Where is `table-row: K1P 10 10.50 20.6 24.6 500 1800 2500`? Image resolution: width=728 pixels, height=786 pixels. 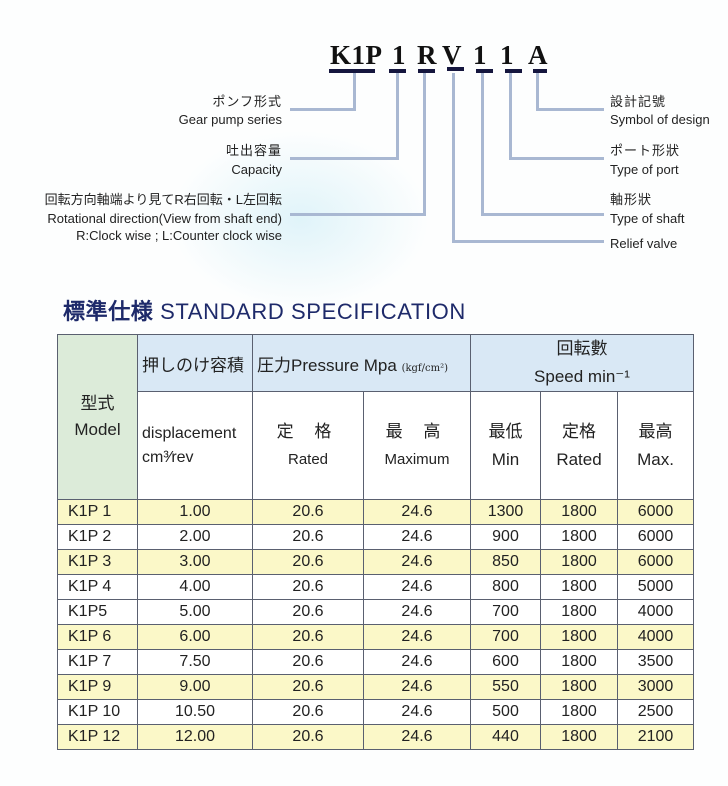
table-row: K1P 10 10.50 20.6 24.6 500 1800 2500 is located at coordinates (375, 712).